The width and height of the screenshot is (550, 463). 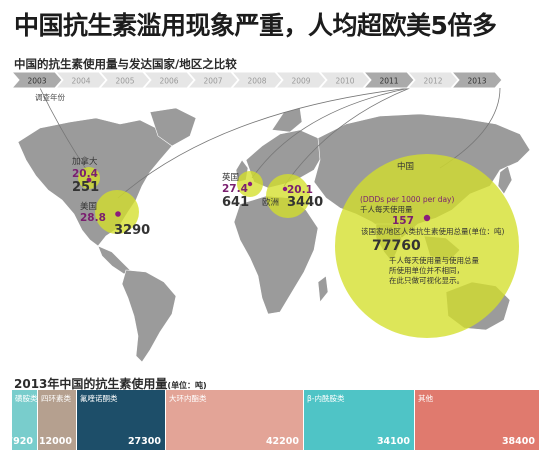 What do you see at coordinates (50, 97) in the screenshot?
I see `survey-year-label: 调查年份` at bounding box center [50, 97].